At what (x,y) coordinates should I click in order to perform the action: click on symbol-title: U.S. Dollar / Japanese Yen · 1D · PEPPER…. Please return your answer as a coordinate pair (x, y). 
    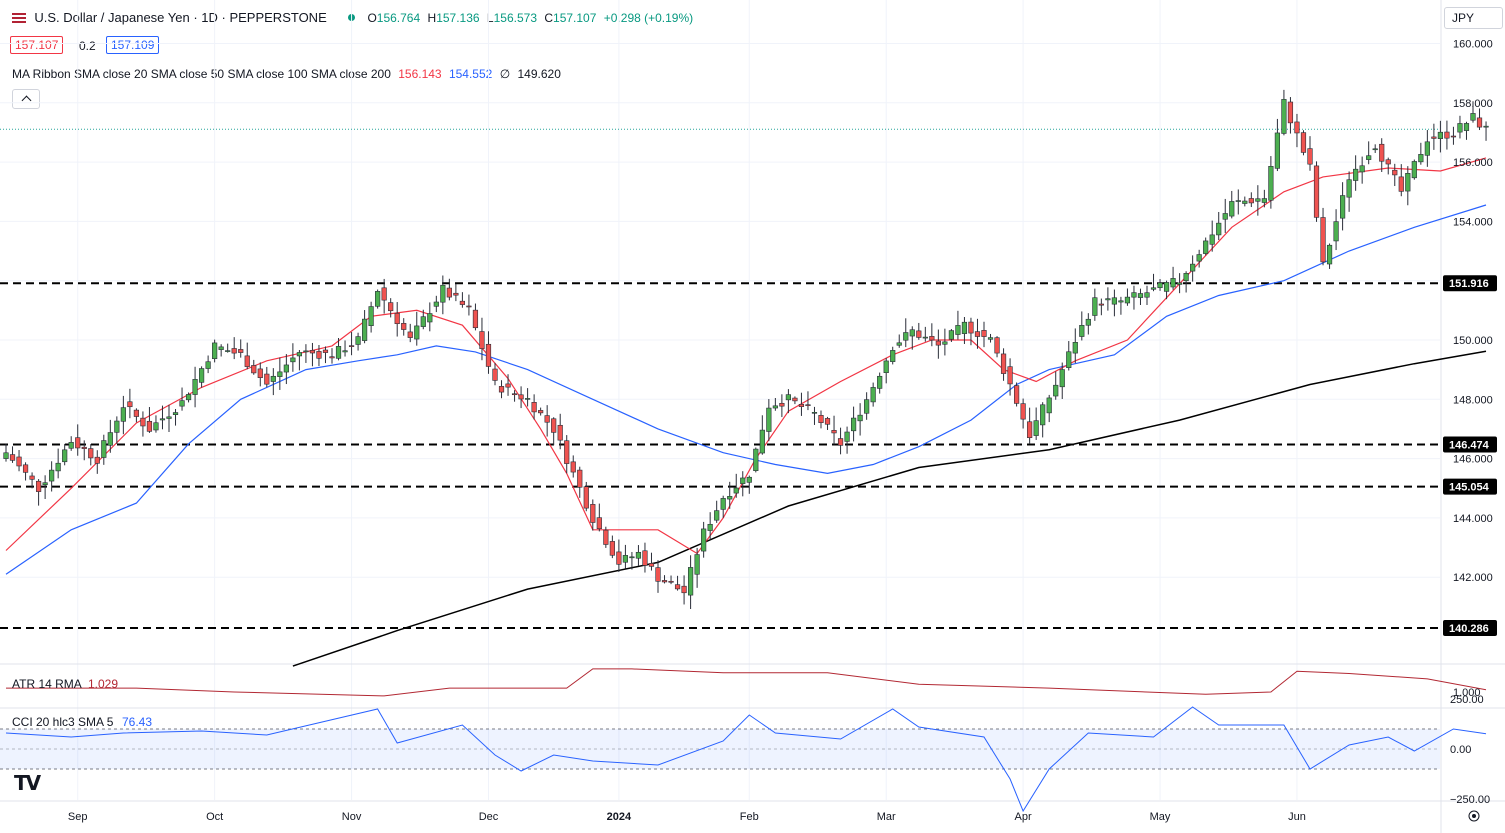
    Looking at the image, I should click on (180, 17).